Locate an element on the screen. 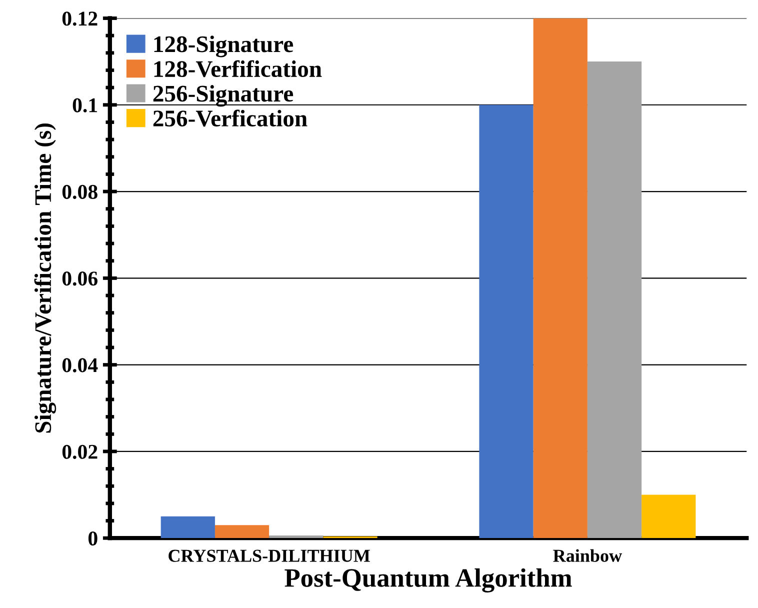  y-tick-label: 0.1 is located at coordinates (85, 105).